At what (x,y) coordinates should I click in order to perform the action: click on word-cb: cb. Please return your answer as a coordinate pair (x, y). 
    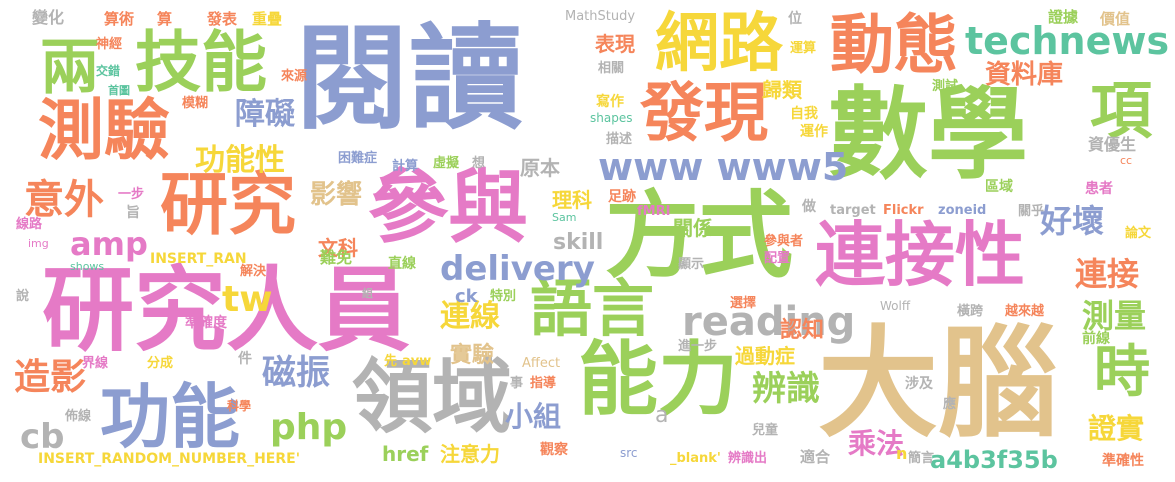
    Looking at the image, I should click on (42, 437).